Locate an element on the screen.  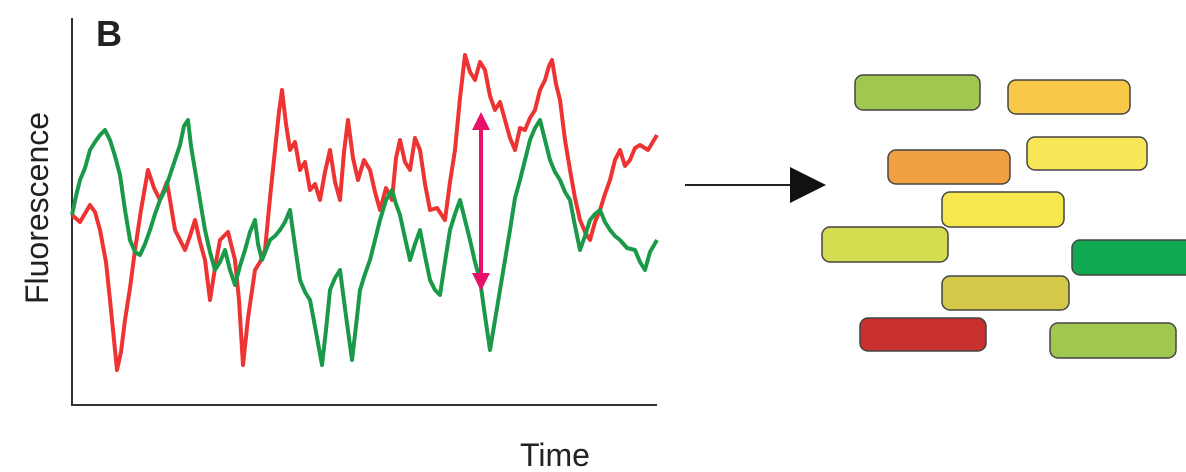
panel-label: B is located at coordinates (109, 33).